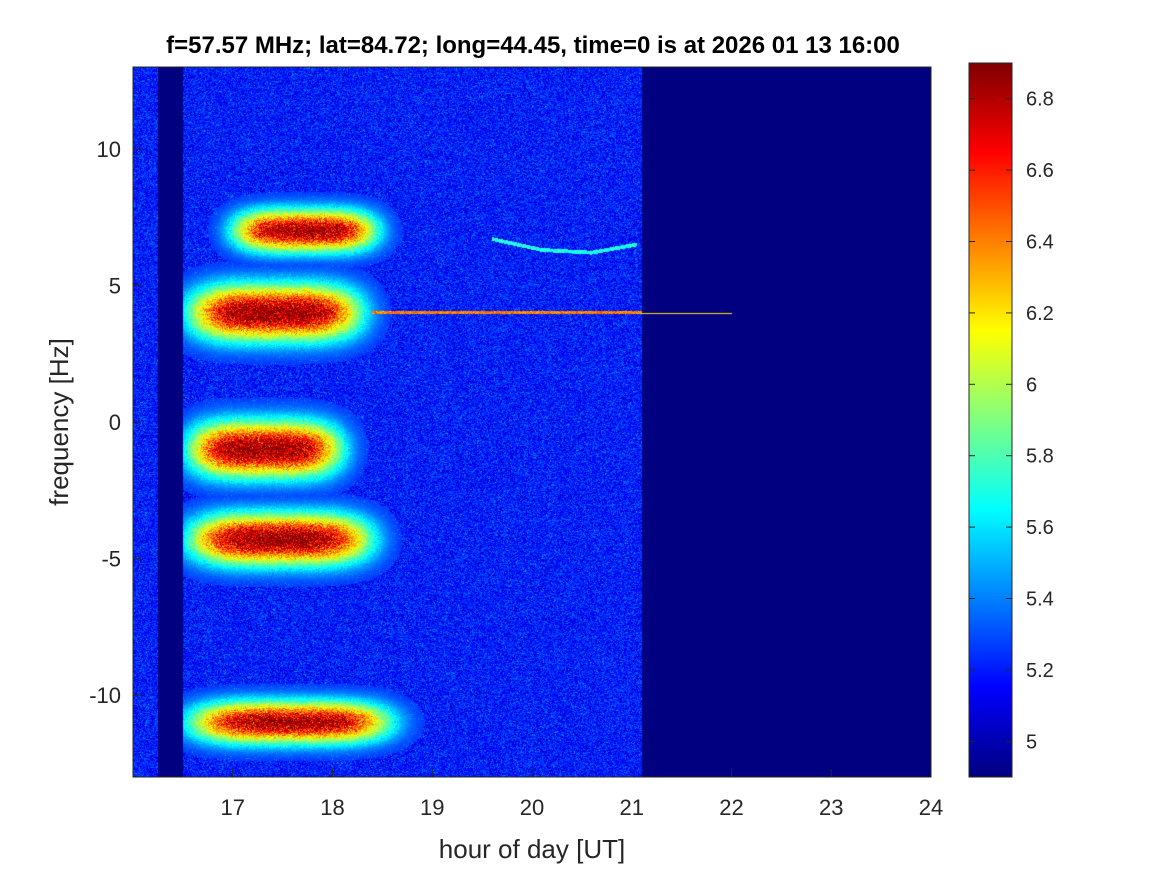 This screenshot has width=1167, height=875. What do you see at coordinates (59, 422) in the screenshot?
I see `y-axis-label: frequency [Hz]` at bounding box center [59, 422].